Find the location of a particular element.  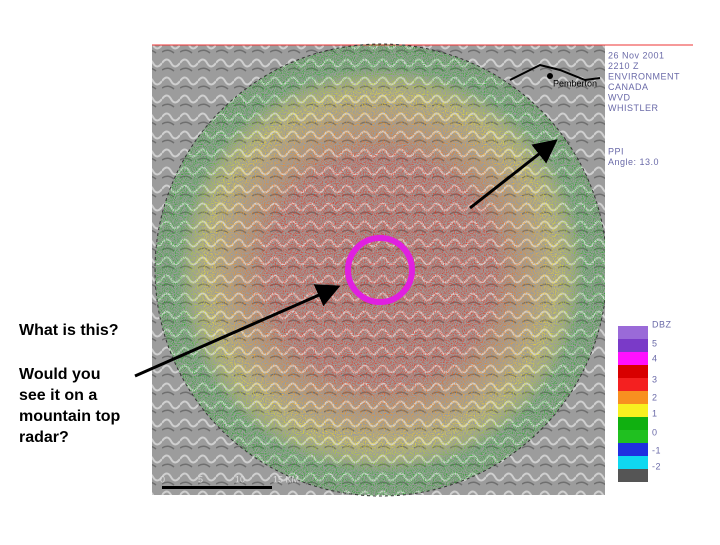

radar-info: 2210 Z is located at coordinates (623, 66).